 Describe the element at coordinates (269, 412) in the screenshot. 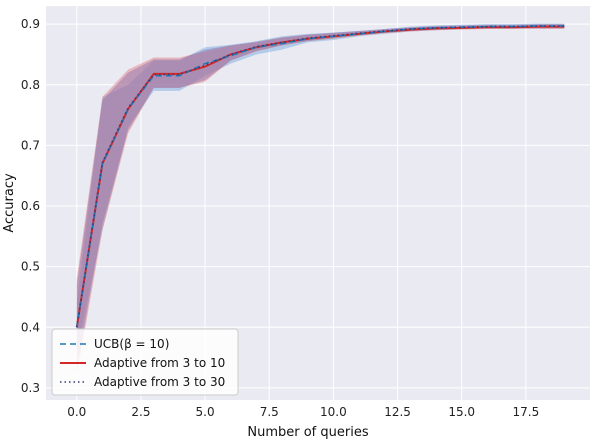

I see `x-tick-label-3: 7.5` at that location.